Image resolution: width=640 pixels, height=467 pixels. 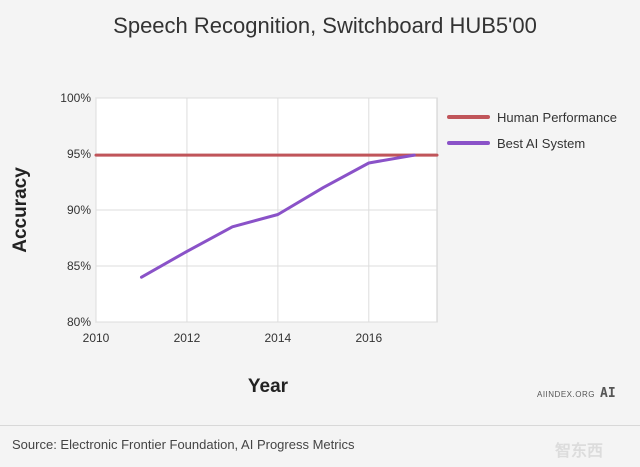 What do you see at coordinates (557, 117) in the screenshot?
I see `legend-label-0: Human Performance` at bounding box center [557, 117].